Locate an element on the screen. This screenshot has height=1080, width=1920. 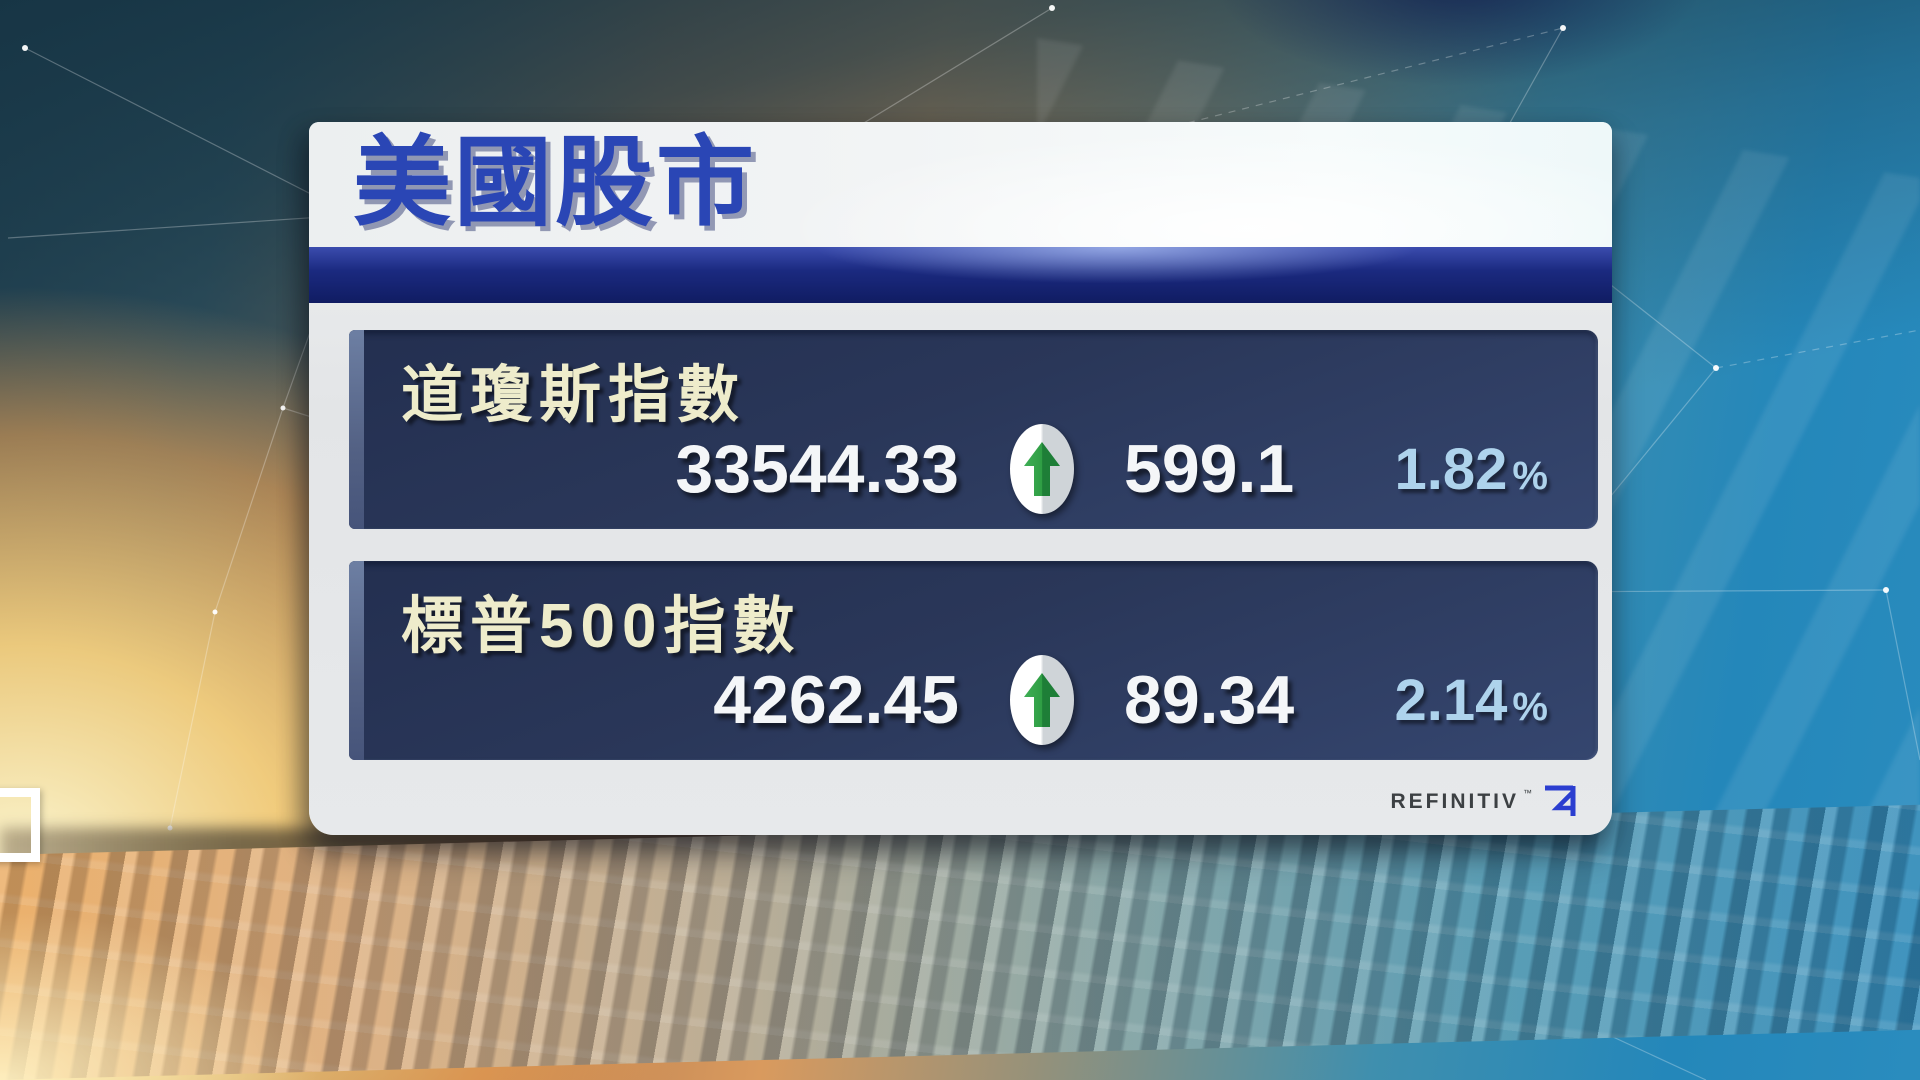
floor-corner-glow is located at coordinates (280, 950).